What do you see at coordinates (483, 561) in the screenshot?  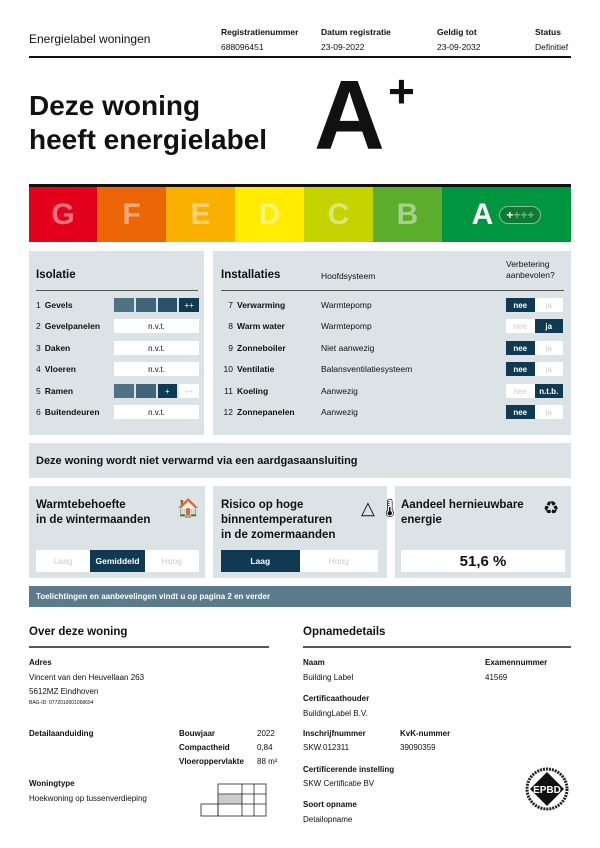 I see `renewable-value: 51,6 %` at bounding box center [483, 561].